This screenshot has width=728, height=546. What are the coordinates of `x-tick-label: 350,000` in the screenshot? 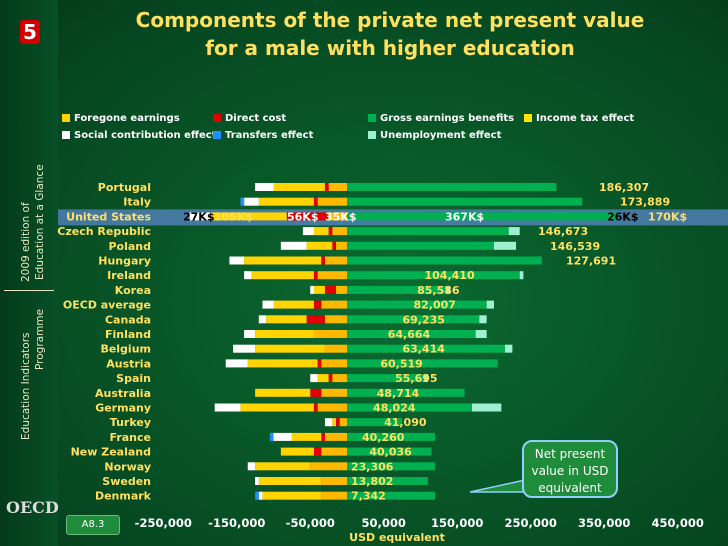 It's located at (604, 523).